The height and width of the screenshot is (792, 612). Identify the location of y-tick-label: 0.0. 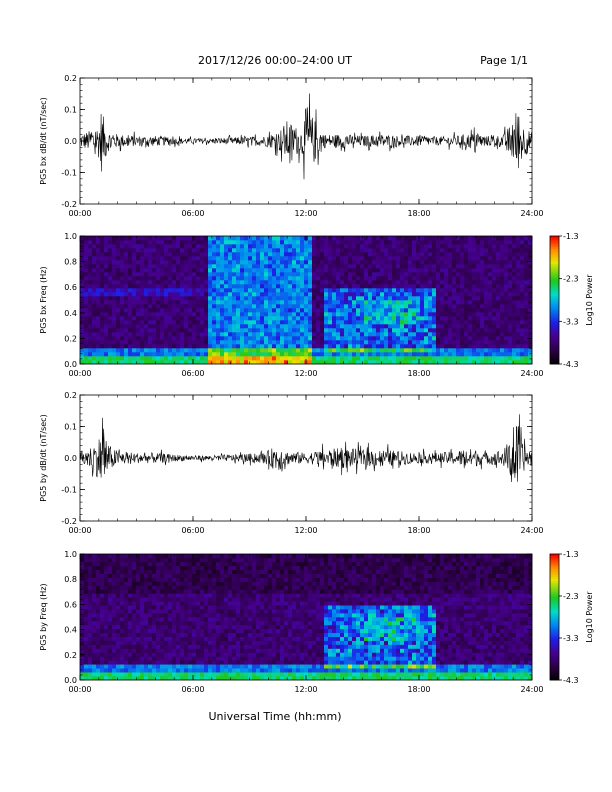
(70, 364).